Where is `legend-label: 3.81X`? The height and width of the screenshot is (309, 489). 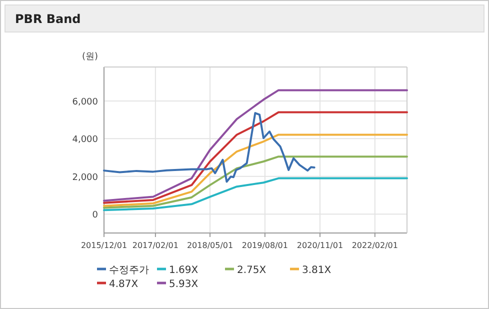
legend-label: 3.81X is located at coordinates (317, 270).